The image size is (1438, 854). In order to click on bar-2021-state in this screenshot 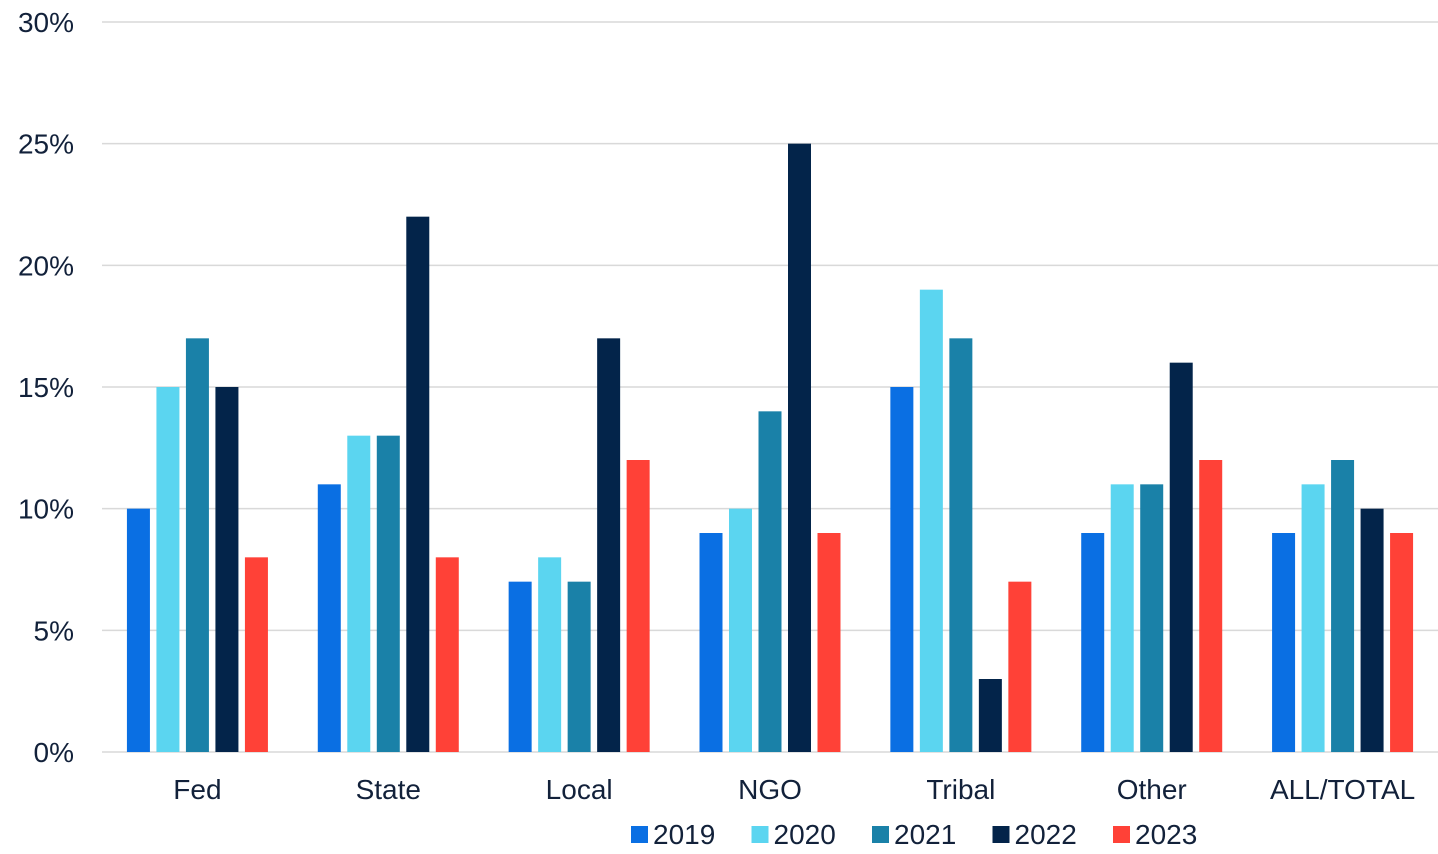, I will do `click(388, 593)`.